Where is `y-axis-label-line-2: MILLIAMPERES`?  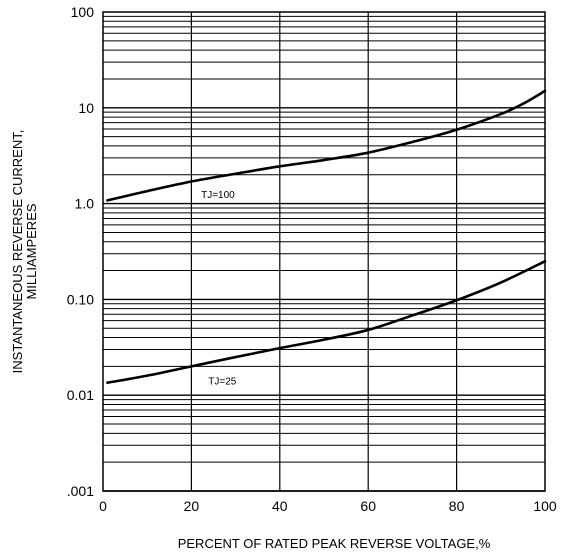
y-axis-label-line-2: MILLIAMPERES is located at coordinates (31, 251).